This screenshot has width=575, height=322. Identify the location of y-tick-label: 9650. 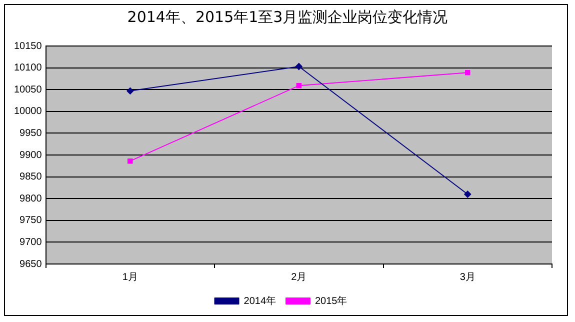
(31, 264).